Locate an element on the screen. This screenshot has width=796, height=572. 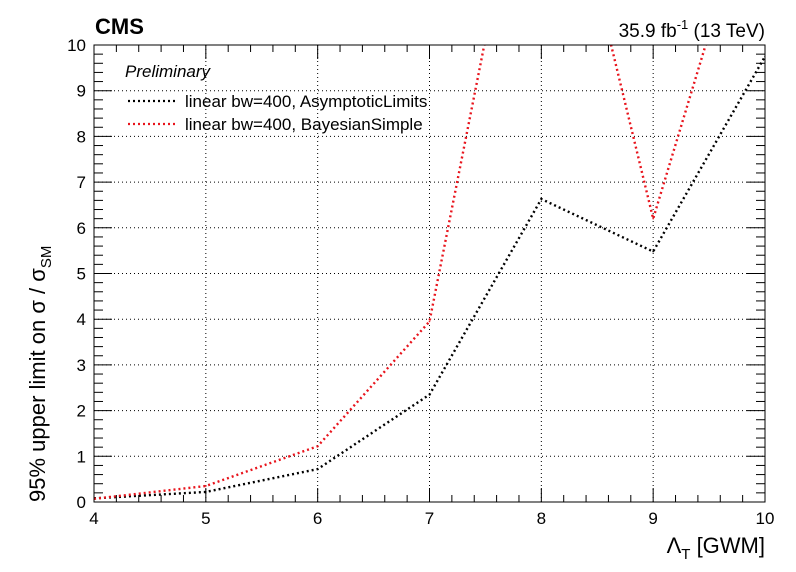
preliminary-label: Preliminary is located at coordinates (168, 71).